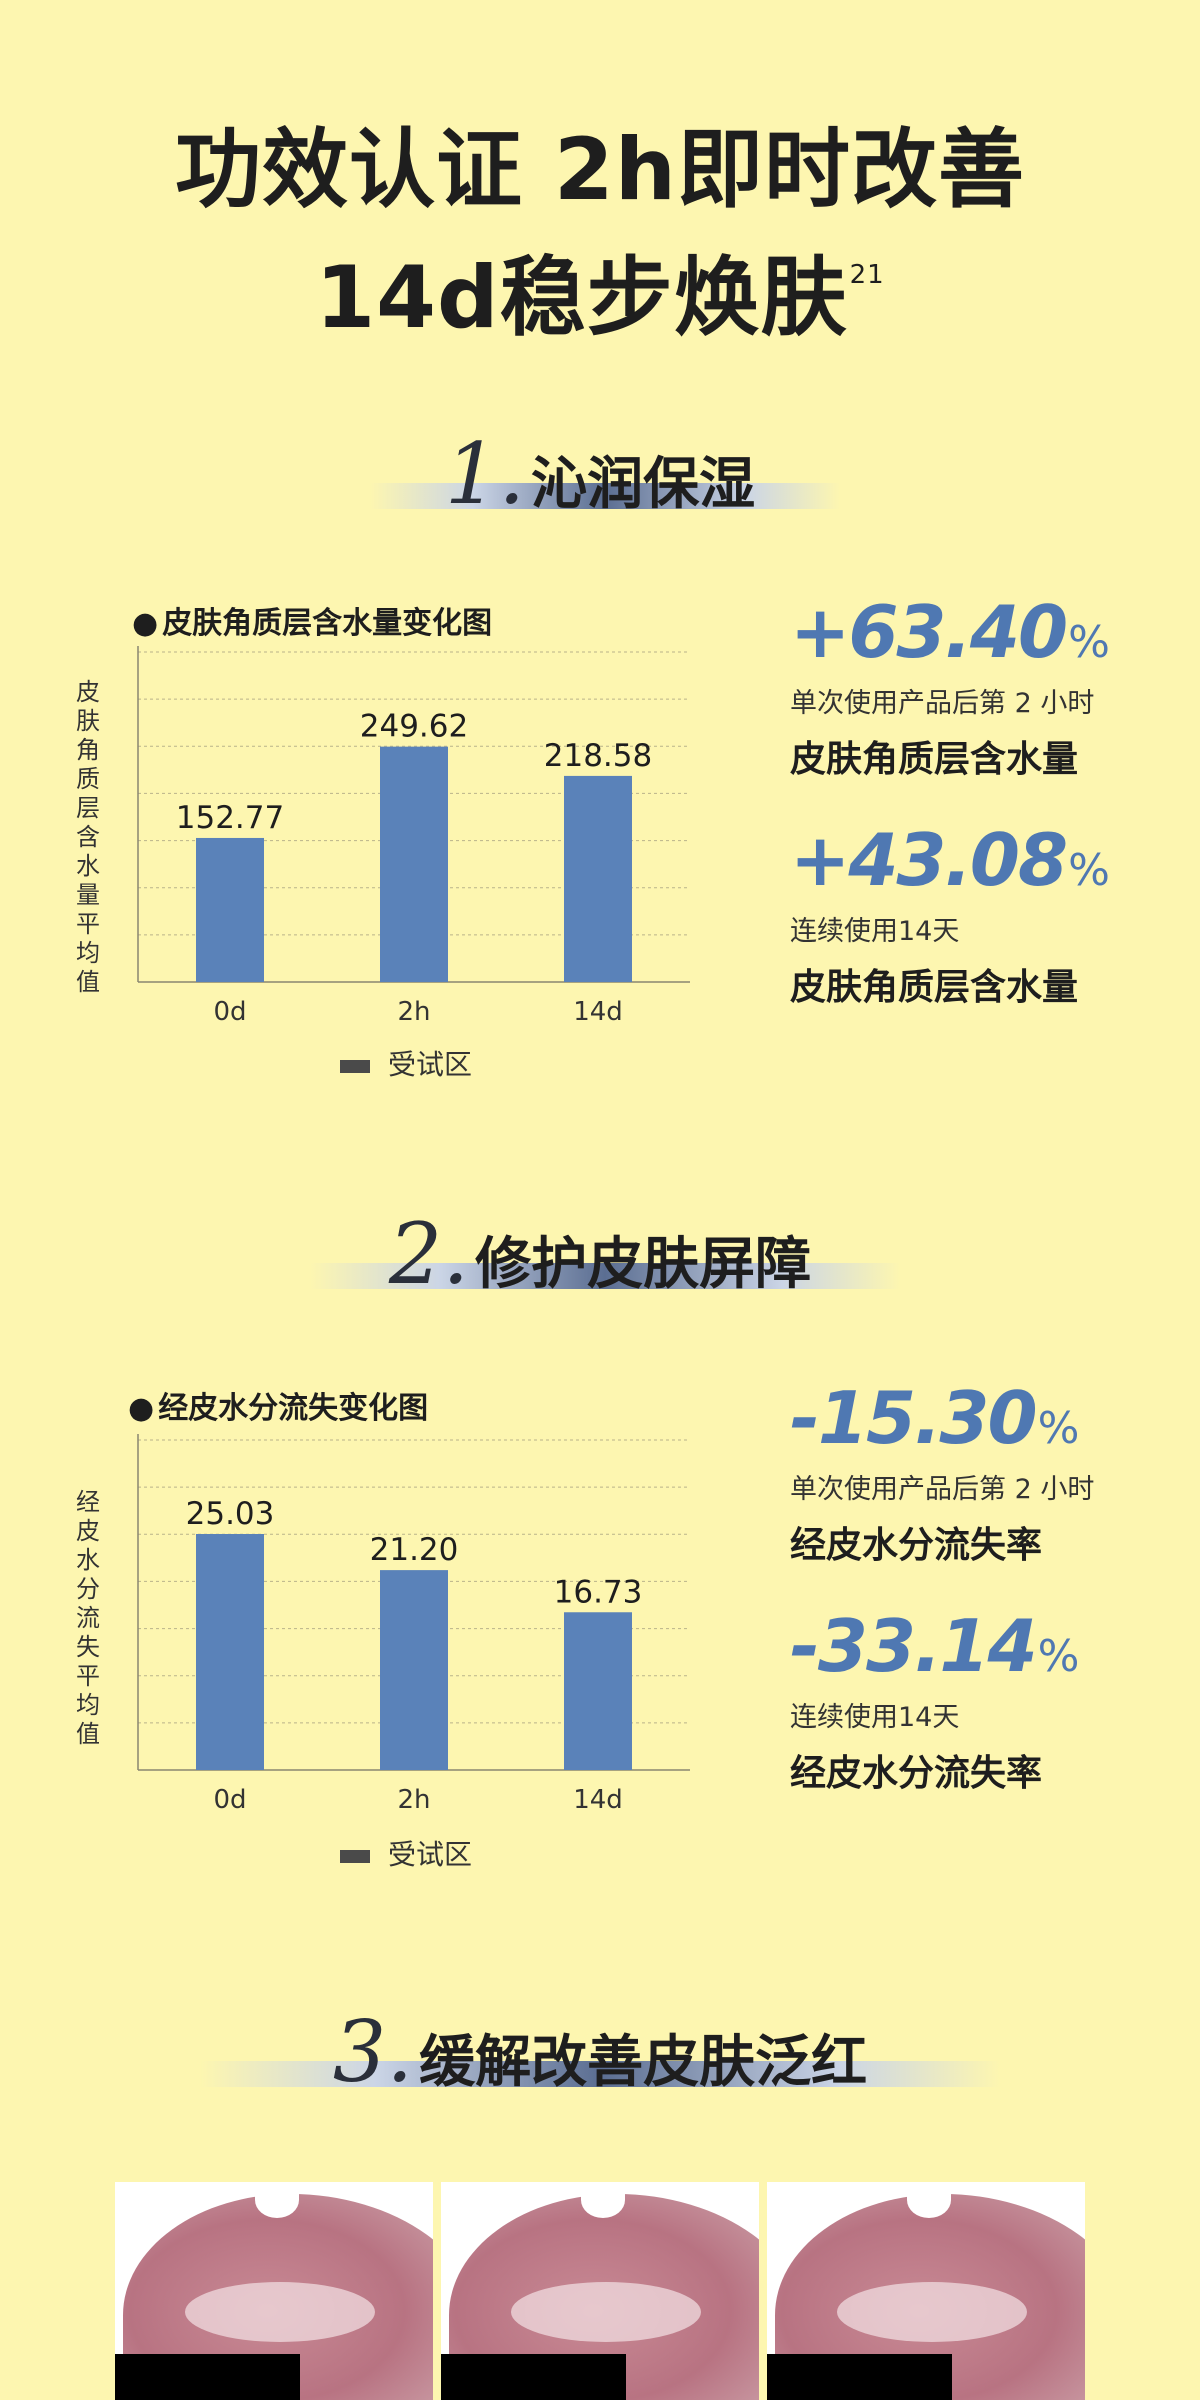 The image size is (1200, 2400). Describe the element at coordinates (916, 1545) in the screenshot. I see `stat-2-1-metric: 经皮水分流失率` at that location.